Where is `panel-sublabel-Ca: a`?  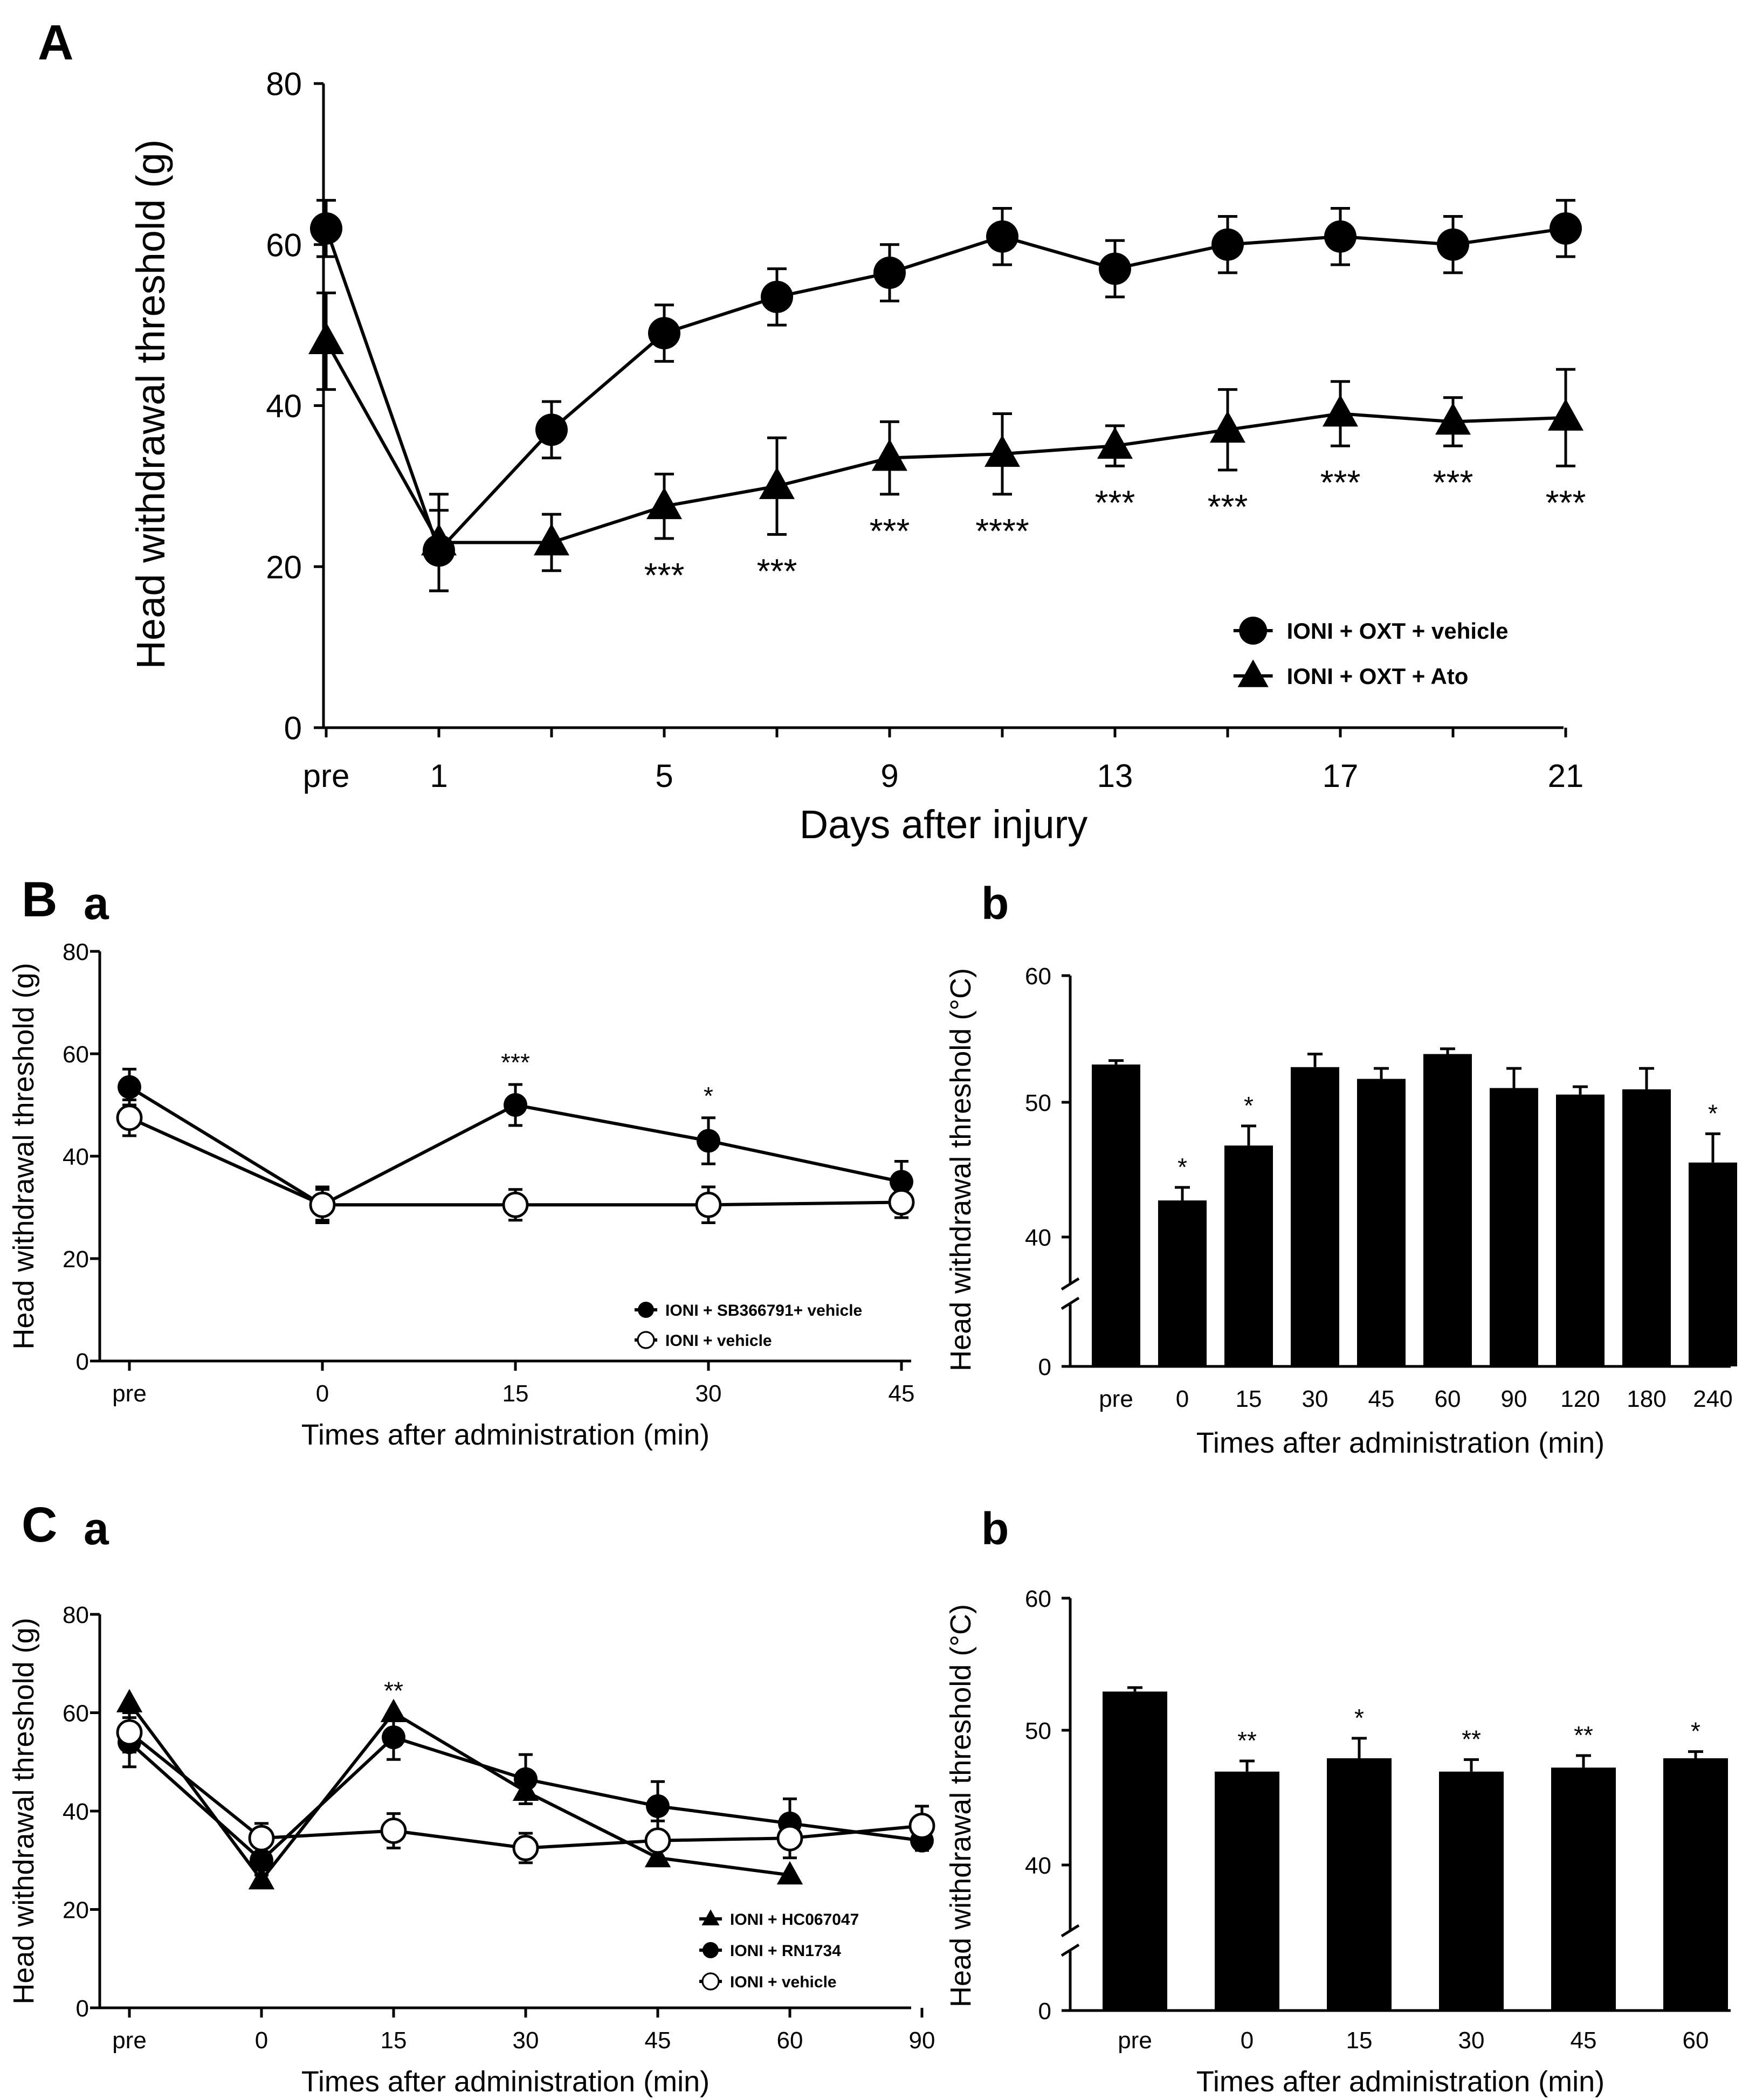
panel-sublabel-Ca: a is located at coordinates (96, 1528).